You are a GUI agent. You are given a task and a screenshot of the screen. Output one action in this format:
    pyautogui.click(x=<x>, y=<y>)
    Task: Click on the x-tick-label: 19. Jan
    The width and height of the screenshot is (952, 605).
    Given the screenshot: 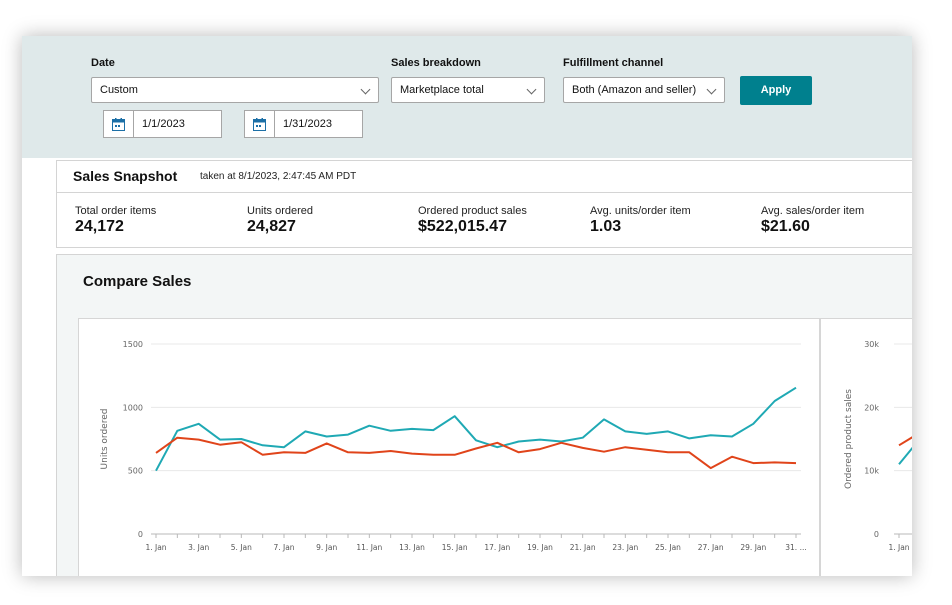 What is the action you would take?
    pyautogui.click(x=540, y=547)
    